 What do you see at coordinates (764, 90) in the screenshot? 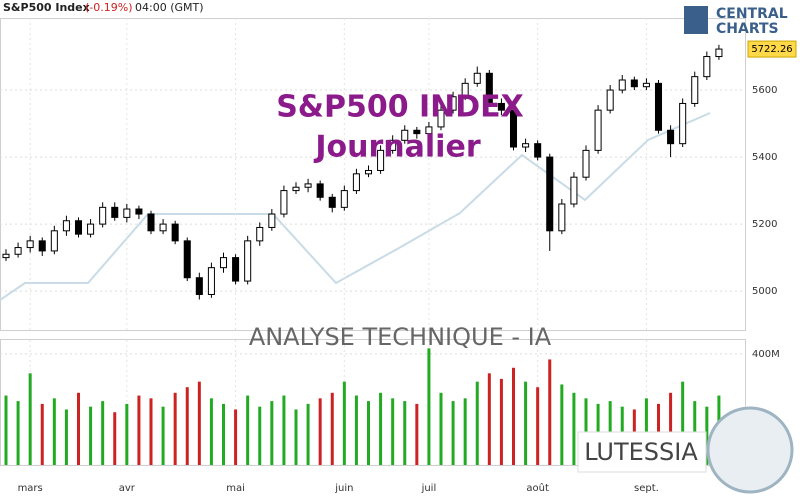
I see `y-tick-label: 5600` at bounding box center [764, 90].